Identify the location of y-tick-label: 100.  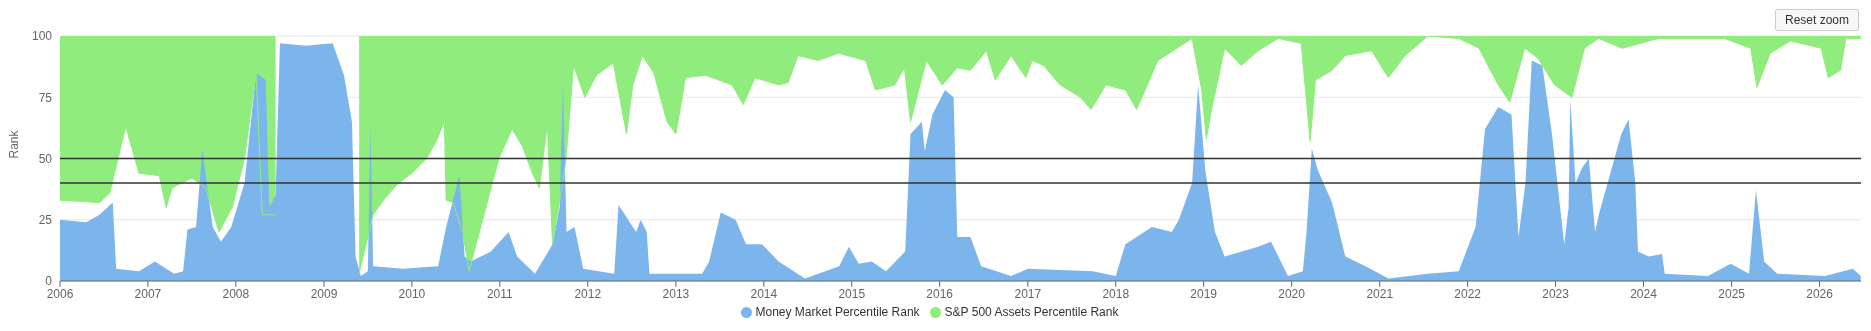
(42, 36).